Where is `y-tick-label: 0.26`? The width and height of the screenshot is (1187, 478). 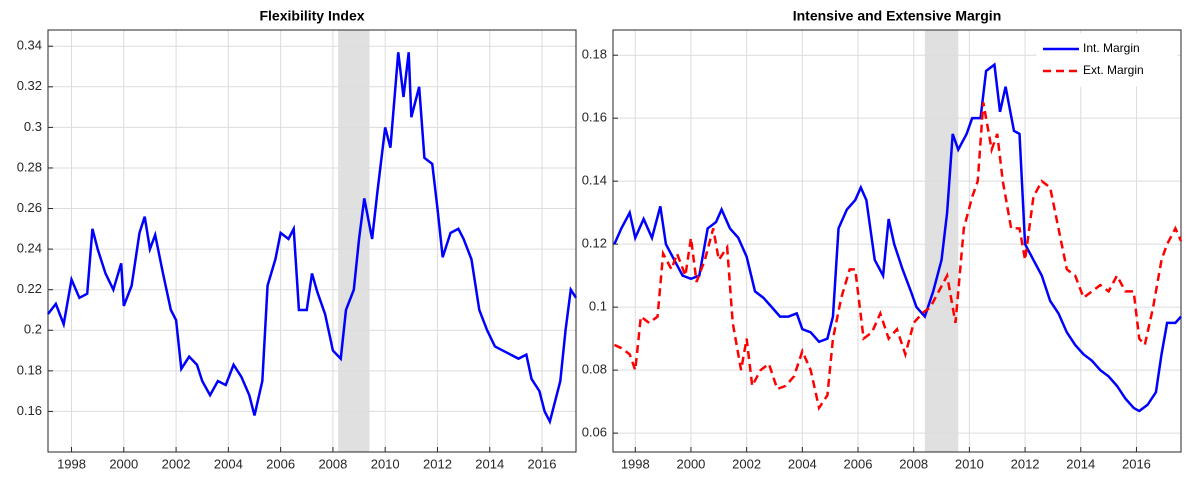 y-tick-label: 0.26 is located at coordinates (29, 207).